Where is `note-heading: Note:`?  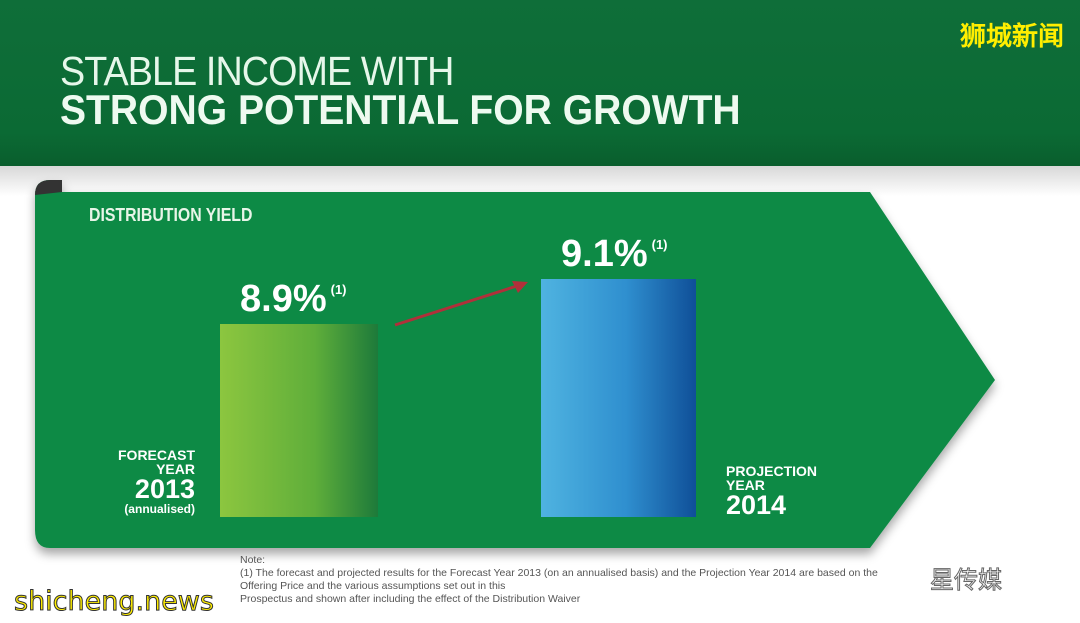
note-heading: Note: is located at coordinates (253, 560).